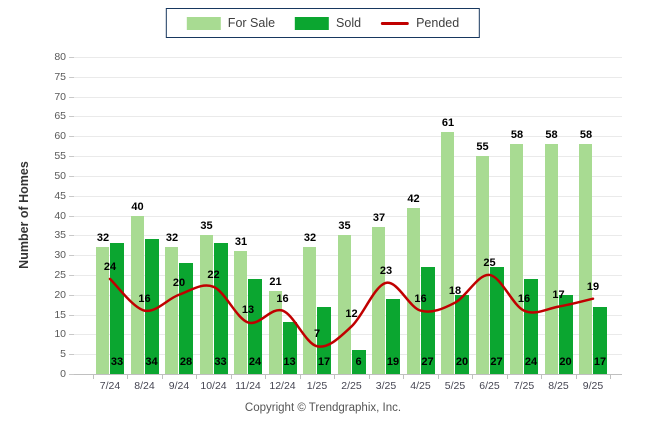  What do you see at coordinates (448, 123) in the screenshot?
I see `for-sale-value-label: 61` at bounding box center [448, 123].